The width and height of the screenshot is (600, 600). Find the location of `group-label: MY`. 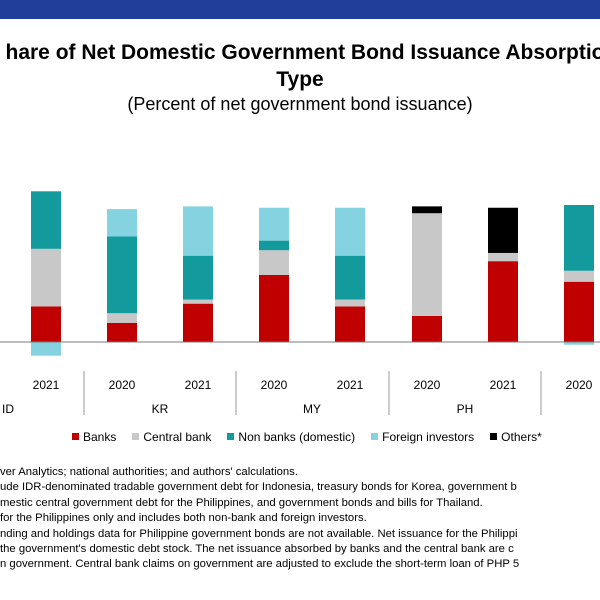

group-label: MY is located at coordinates (312, 409).